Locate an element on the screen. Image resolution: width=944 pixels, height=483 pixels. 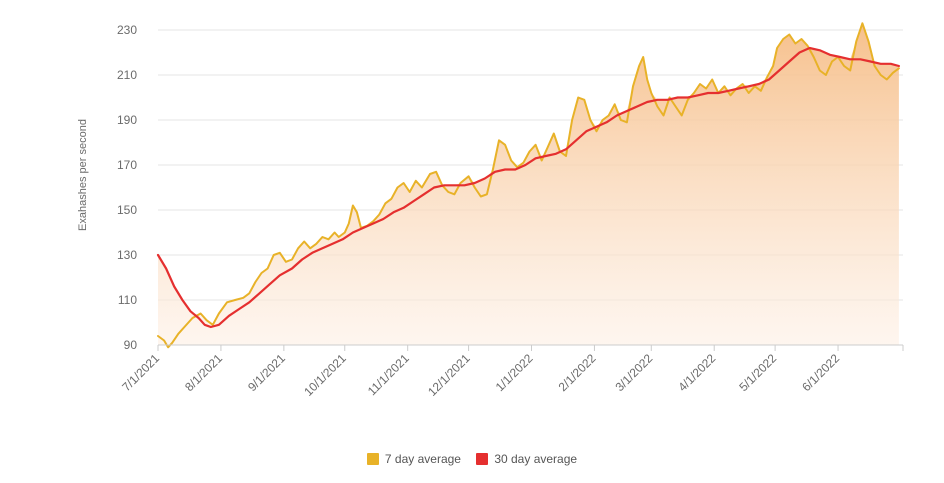
x-tick-label-11: 6/1/2022 is located at coordinates (820, 372).